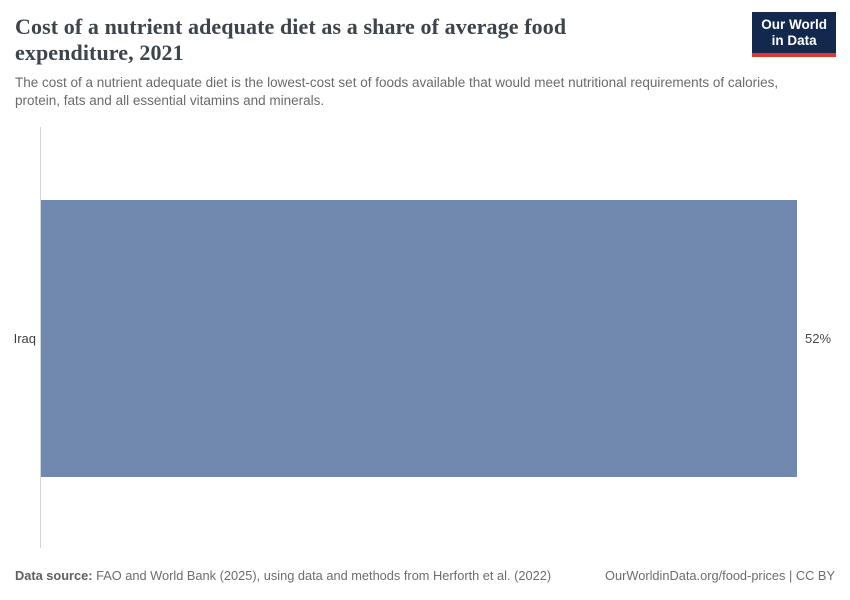  Describe the element at coordinates (794, 40) in the screenshot. I see `owid-logo-line2: in Data` at that location.